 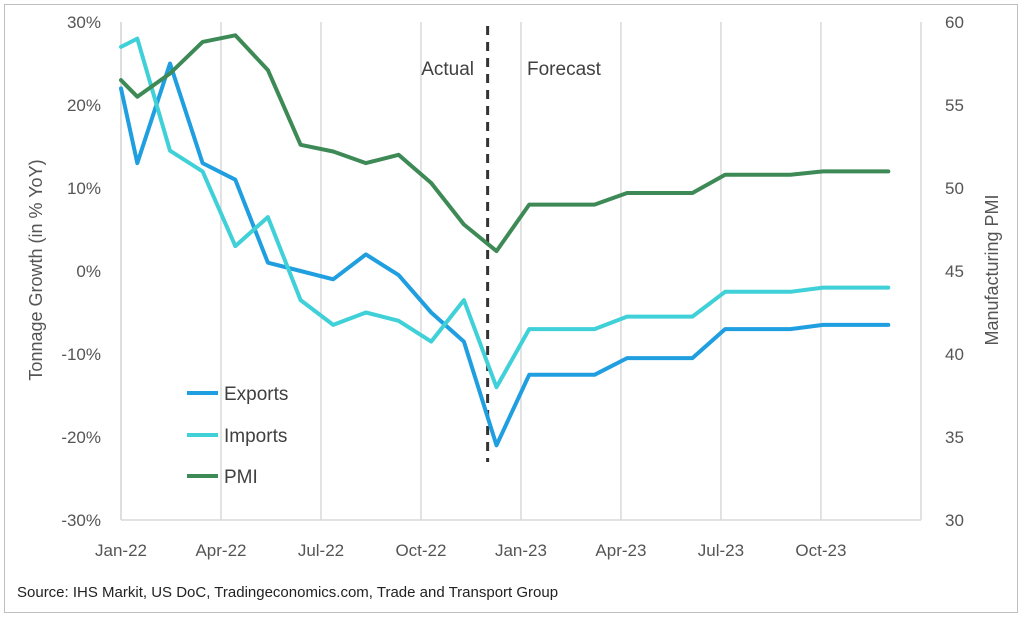 What do you see at coordinates (954, 437) in the screenshot?
I see `y-right-tick-5: 35` at bounding box center [954, 437].